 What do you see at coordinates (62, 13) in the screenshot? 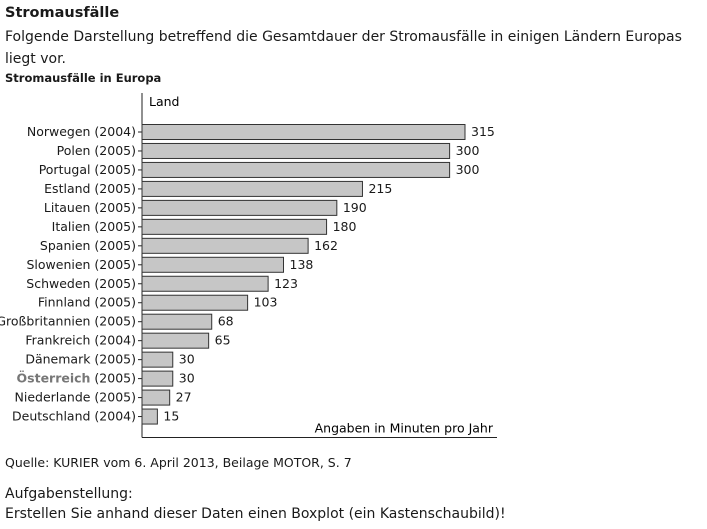
I see `page-title: Stromausfälle` at bounding box center [62, 13].